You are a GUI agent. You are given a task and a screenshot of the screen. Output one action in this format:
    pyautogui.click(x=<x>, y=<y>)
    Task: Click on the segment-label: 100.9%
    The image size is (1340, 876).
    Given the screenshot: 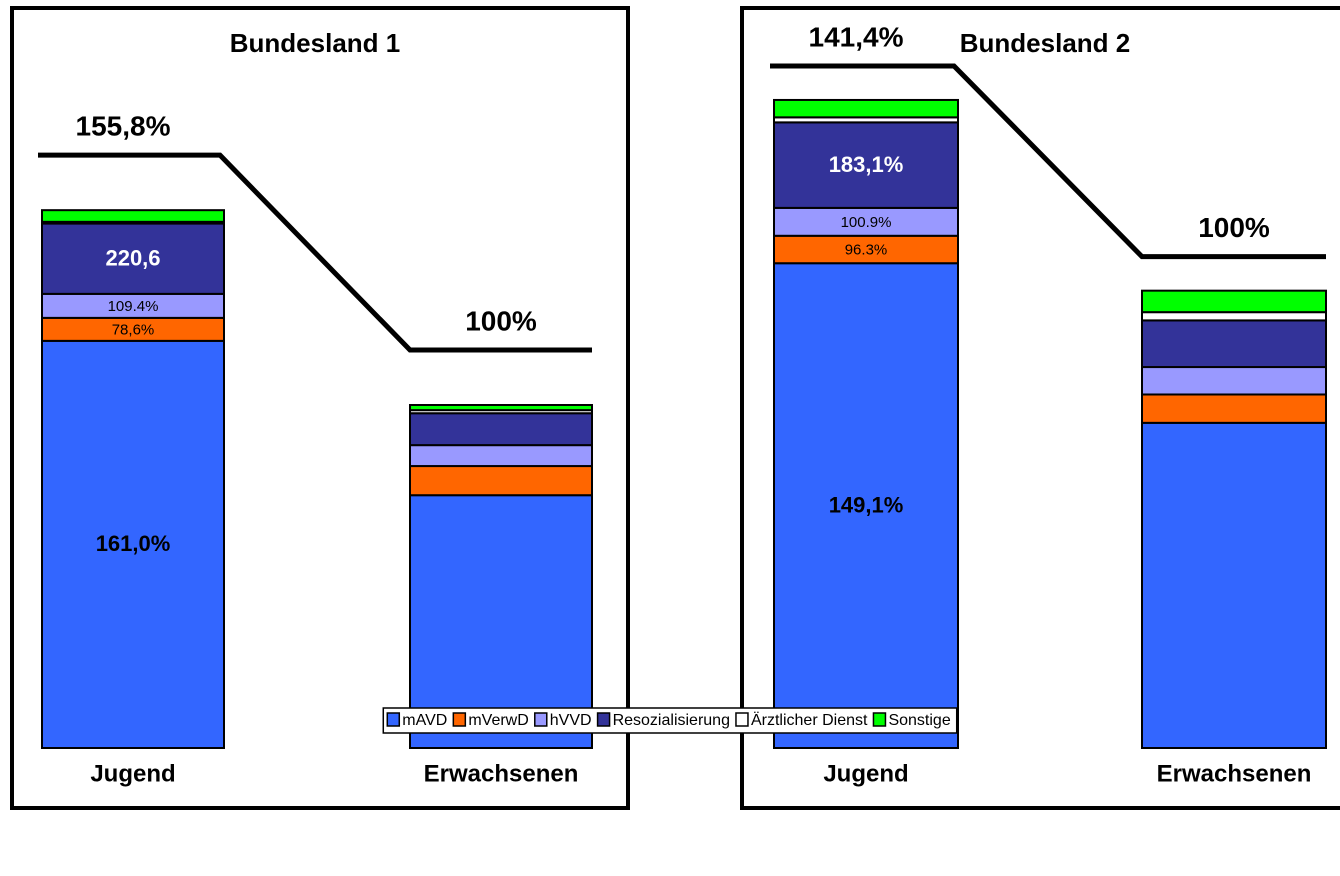 What is the action you would take?
    pyautogui.click(x=866, y=222)
    